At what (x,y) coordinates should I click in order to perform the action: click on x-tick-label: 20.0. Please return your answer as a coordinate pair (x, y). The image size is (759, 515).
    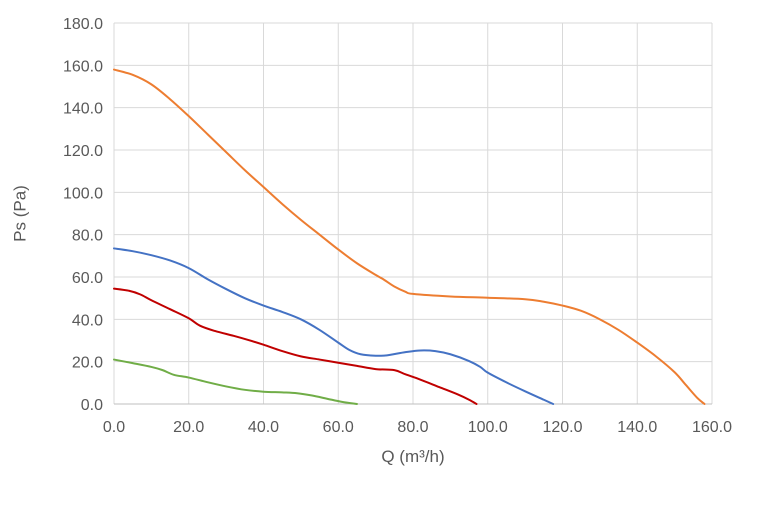
    Looking at the image, I should click on (188, 427).